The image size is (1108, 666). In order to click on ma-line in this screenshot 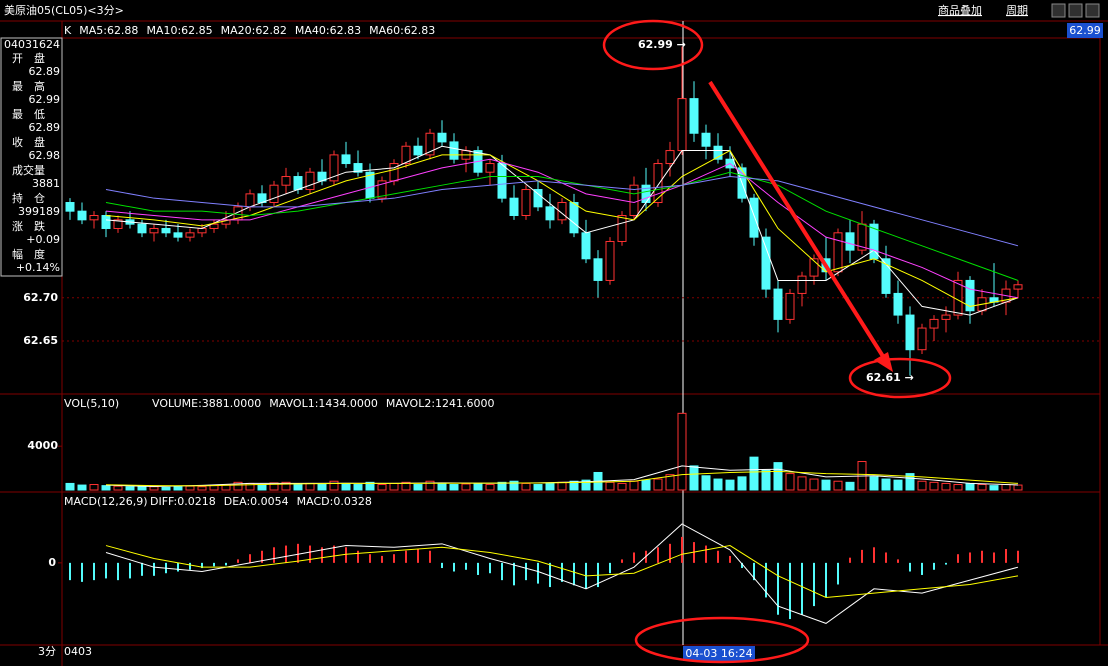, I will do `click(562, 211)`.